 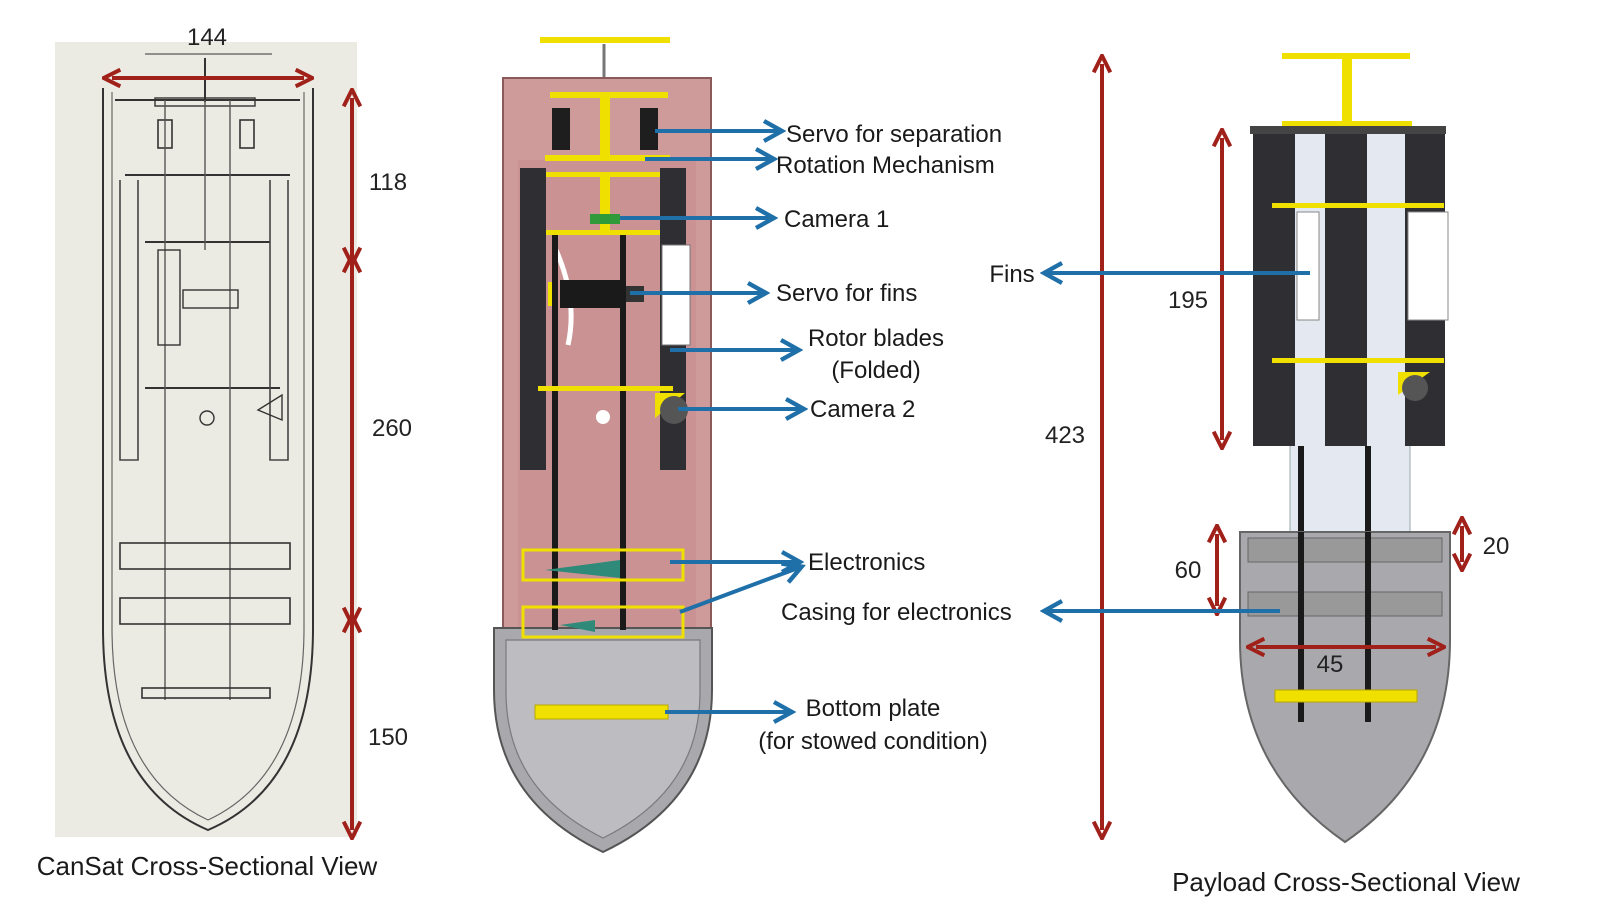 I want to click on label-fins: Fins, so click(x=1011, y=274).